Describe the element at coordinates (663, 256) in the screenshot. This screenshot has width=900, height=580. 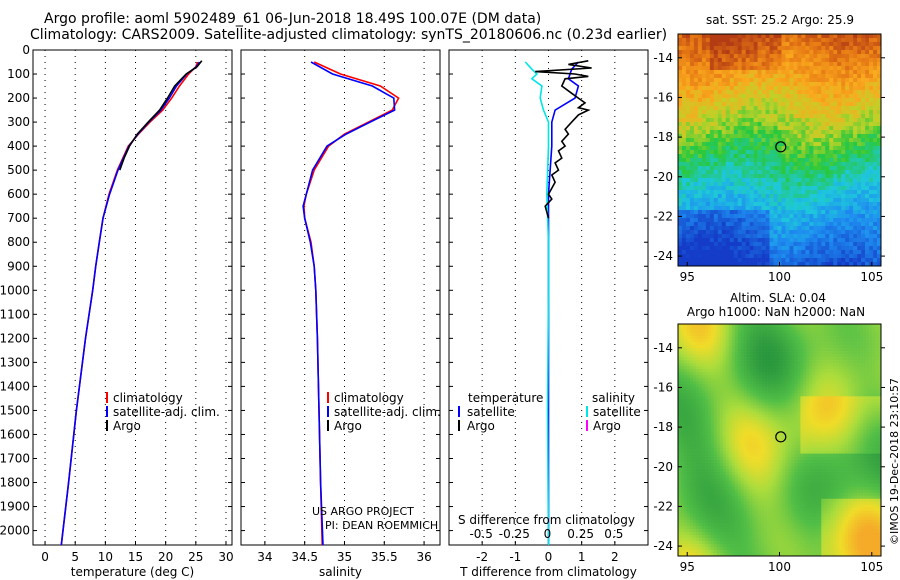
I see `map-y-tick-label: -24` at that location.